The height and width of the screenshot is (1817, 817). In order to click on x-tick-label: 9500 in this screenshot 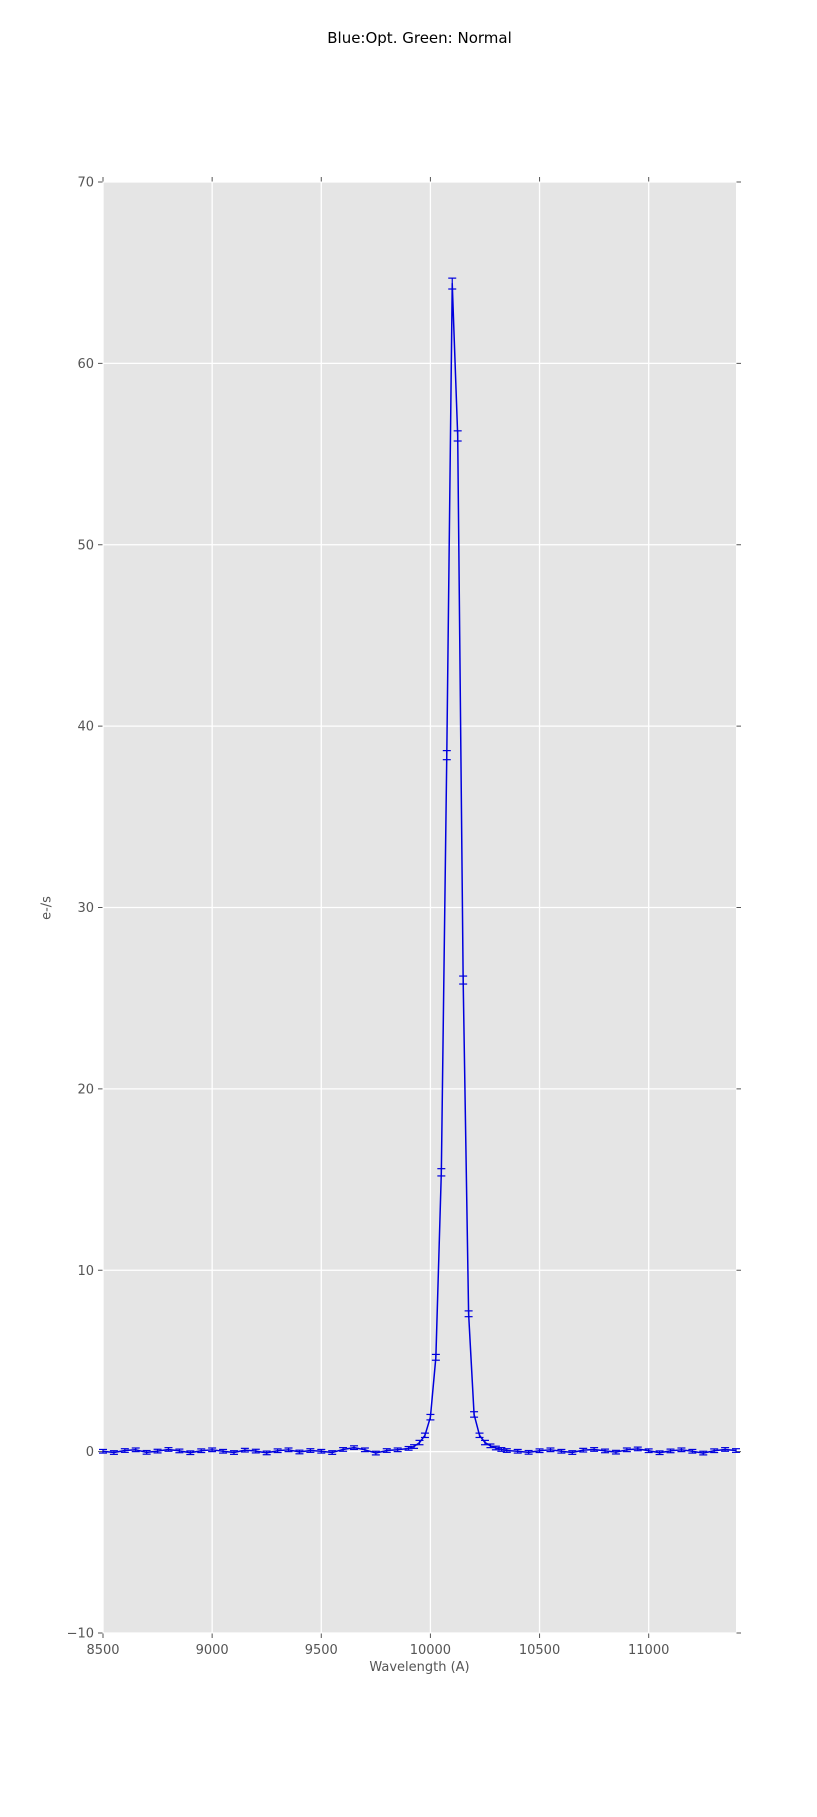, I will do `click(321, 1650)`.